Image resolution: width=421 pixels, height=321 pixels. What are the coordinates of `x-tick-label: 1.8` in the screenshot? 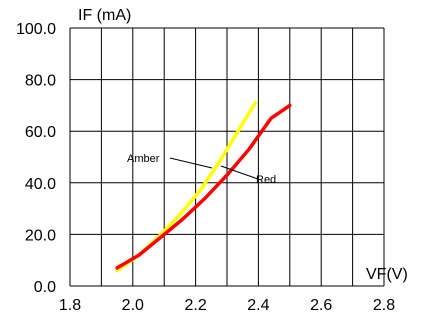 It's located at (70, 305).